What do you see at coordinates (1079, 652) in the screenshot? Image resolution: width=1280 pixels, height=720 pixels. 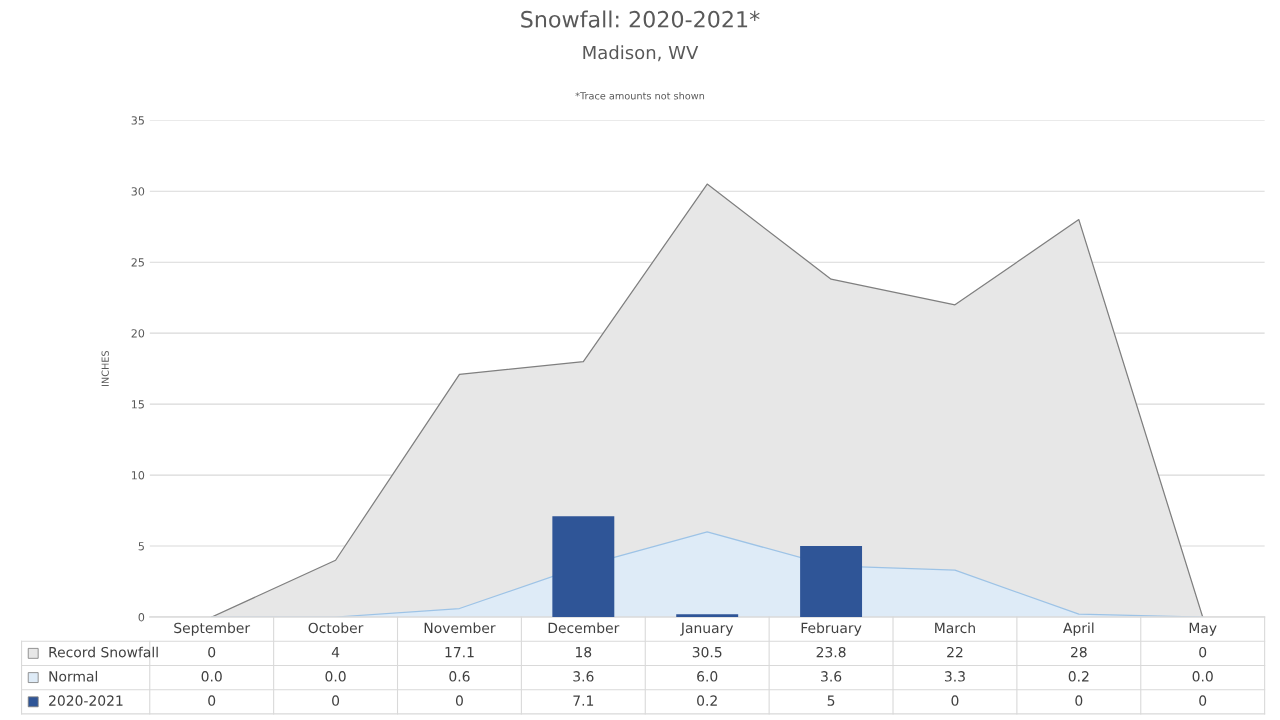 I see `data-label: 28` at bounding box center [1079, 652].